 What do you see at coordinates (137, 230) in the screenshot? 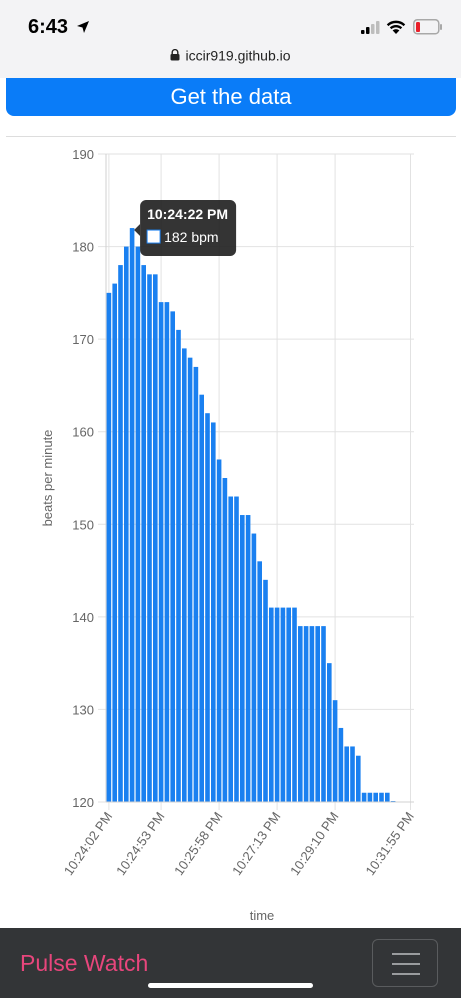
I see `tooltip-caret` at bounding box center [137, 230].